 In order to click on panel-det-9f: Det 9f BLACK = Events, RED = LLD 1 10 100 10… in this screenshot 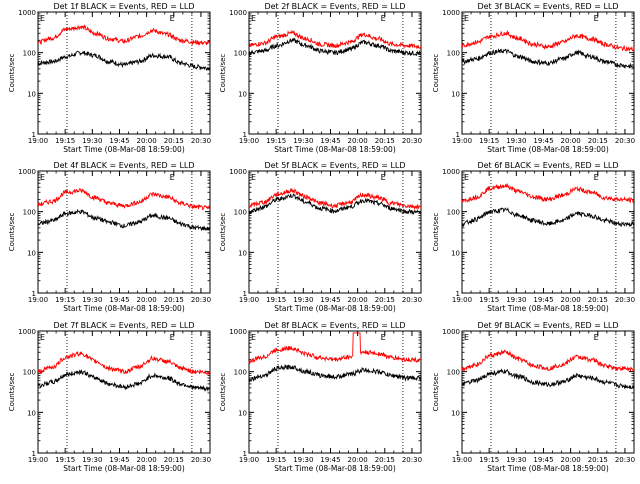, I will do `click(533, 397)`.